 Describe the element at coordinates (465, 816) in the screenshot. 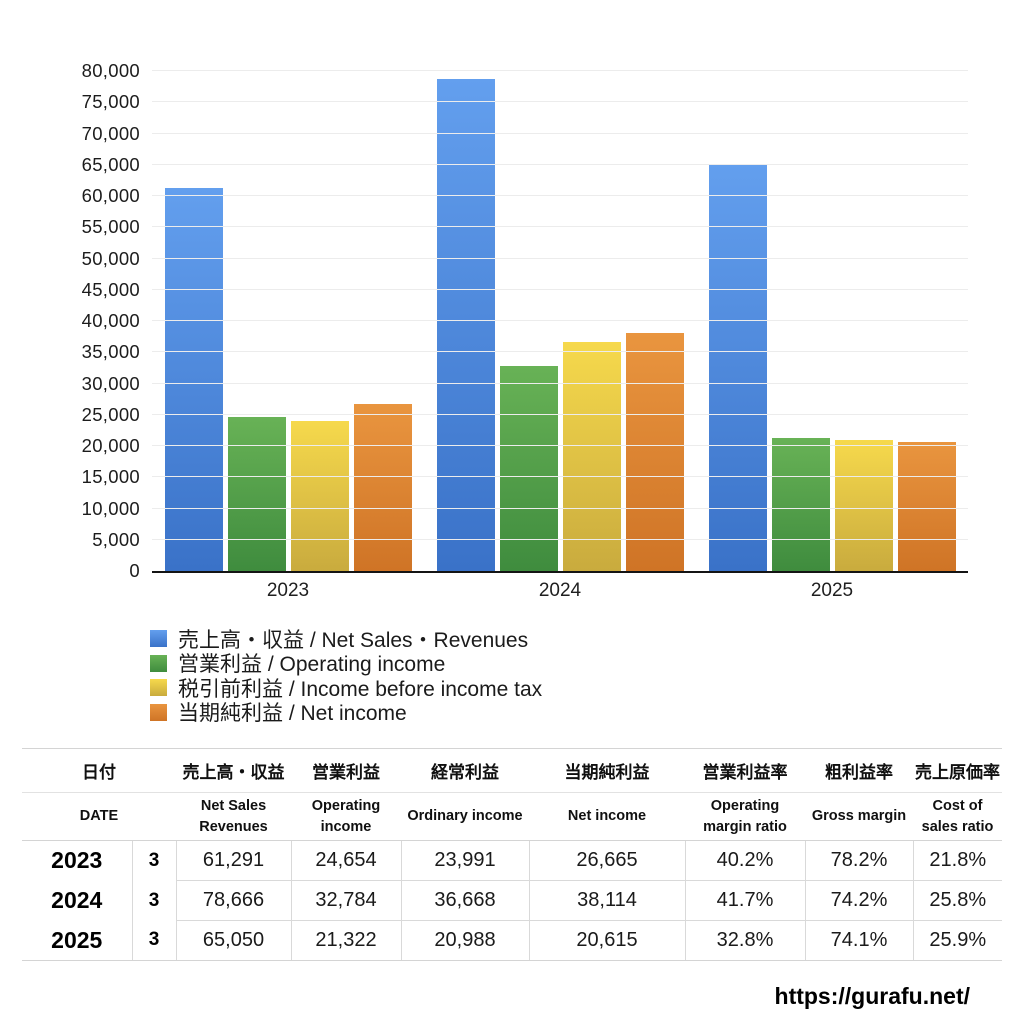

I see `header-cell-en: Ordinary income` at that location.